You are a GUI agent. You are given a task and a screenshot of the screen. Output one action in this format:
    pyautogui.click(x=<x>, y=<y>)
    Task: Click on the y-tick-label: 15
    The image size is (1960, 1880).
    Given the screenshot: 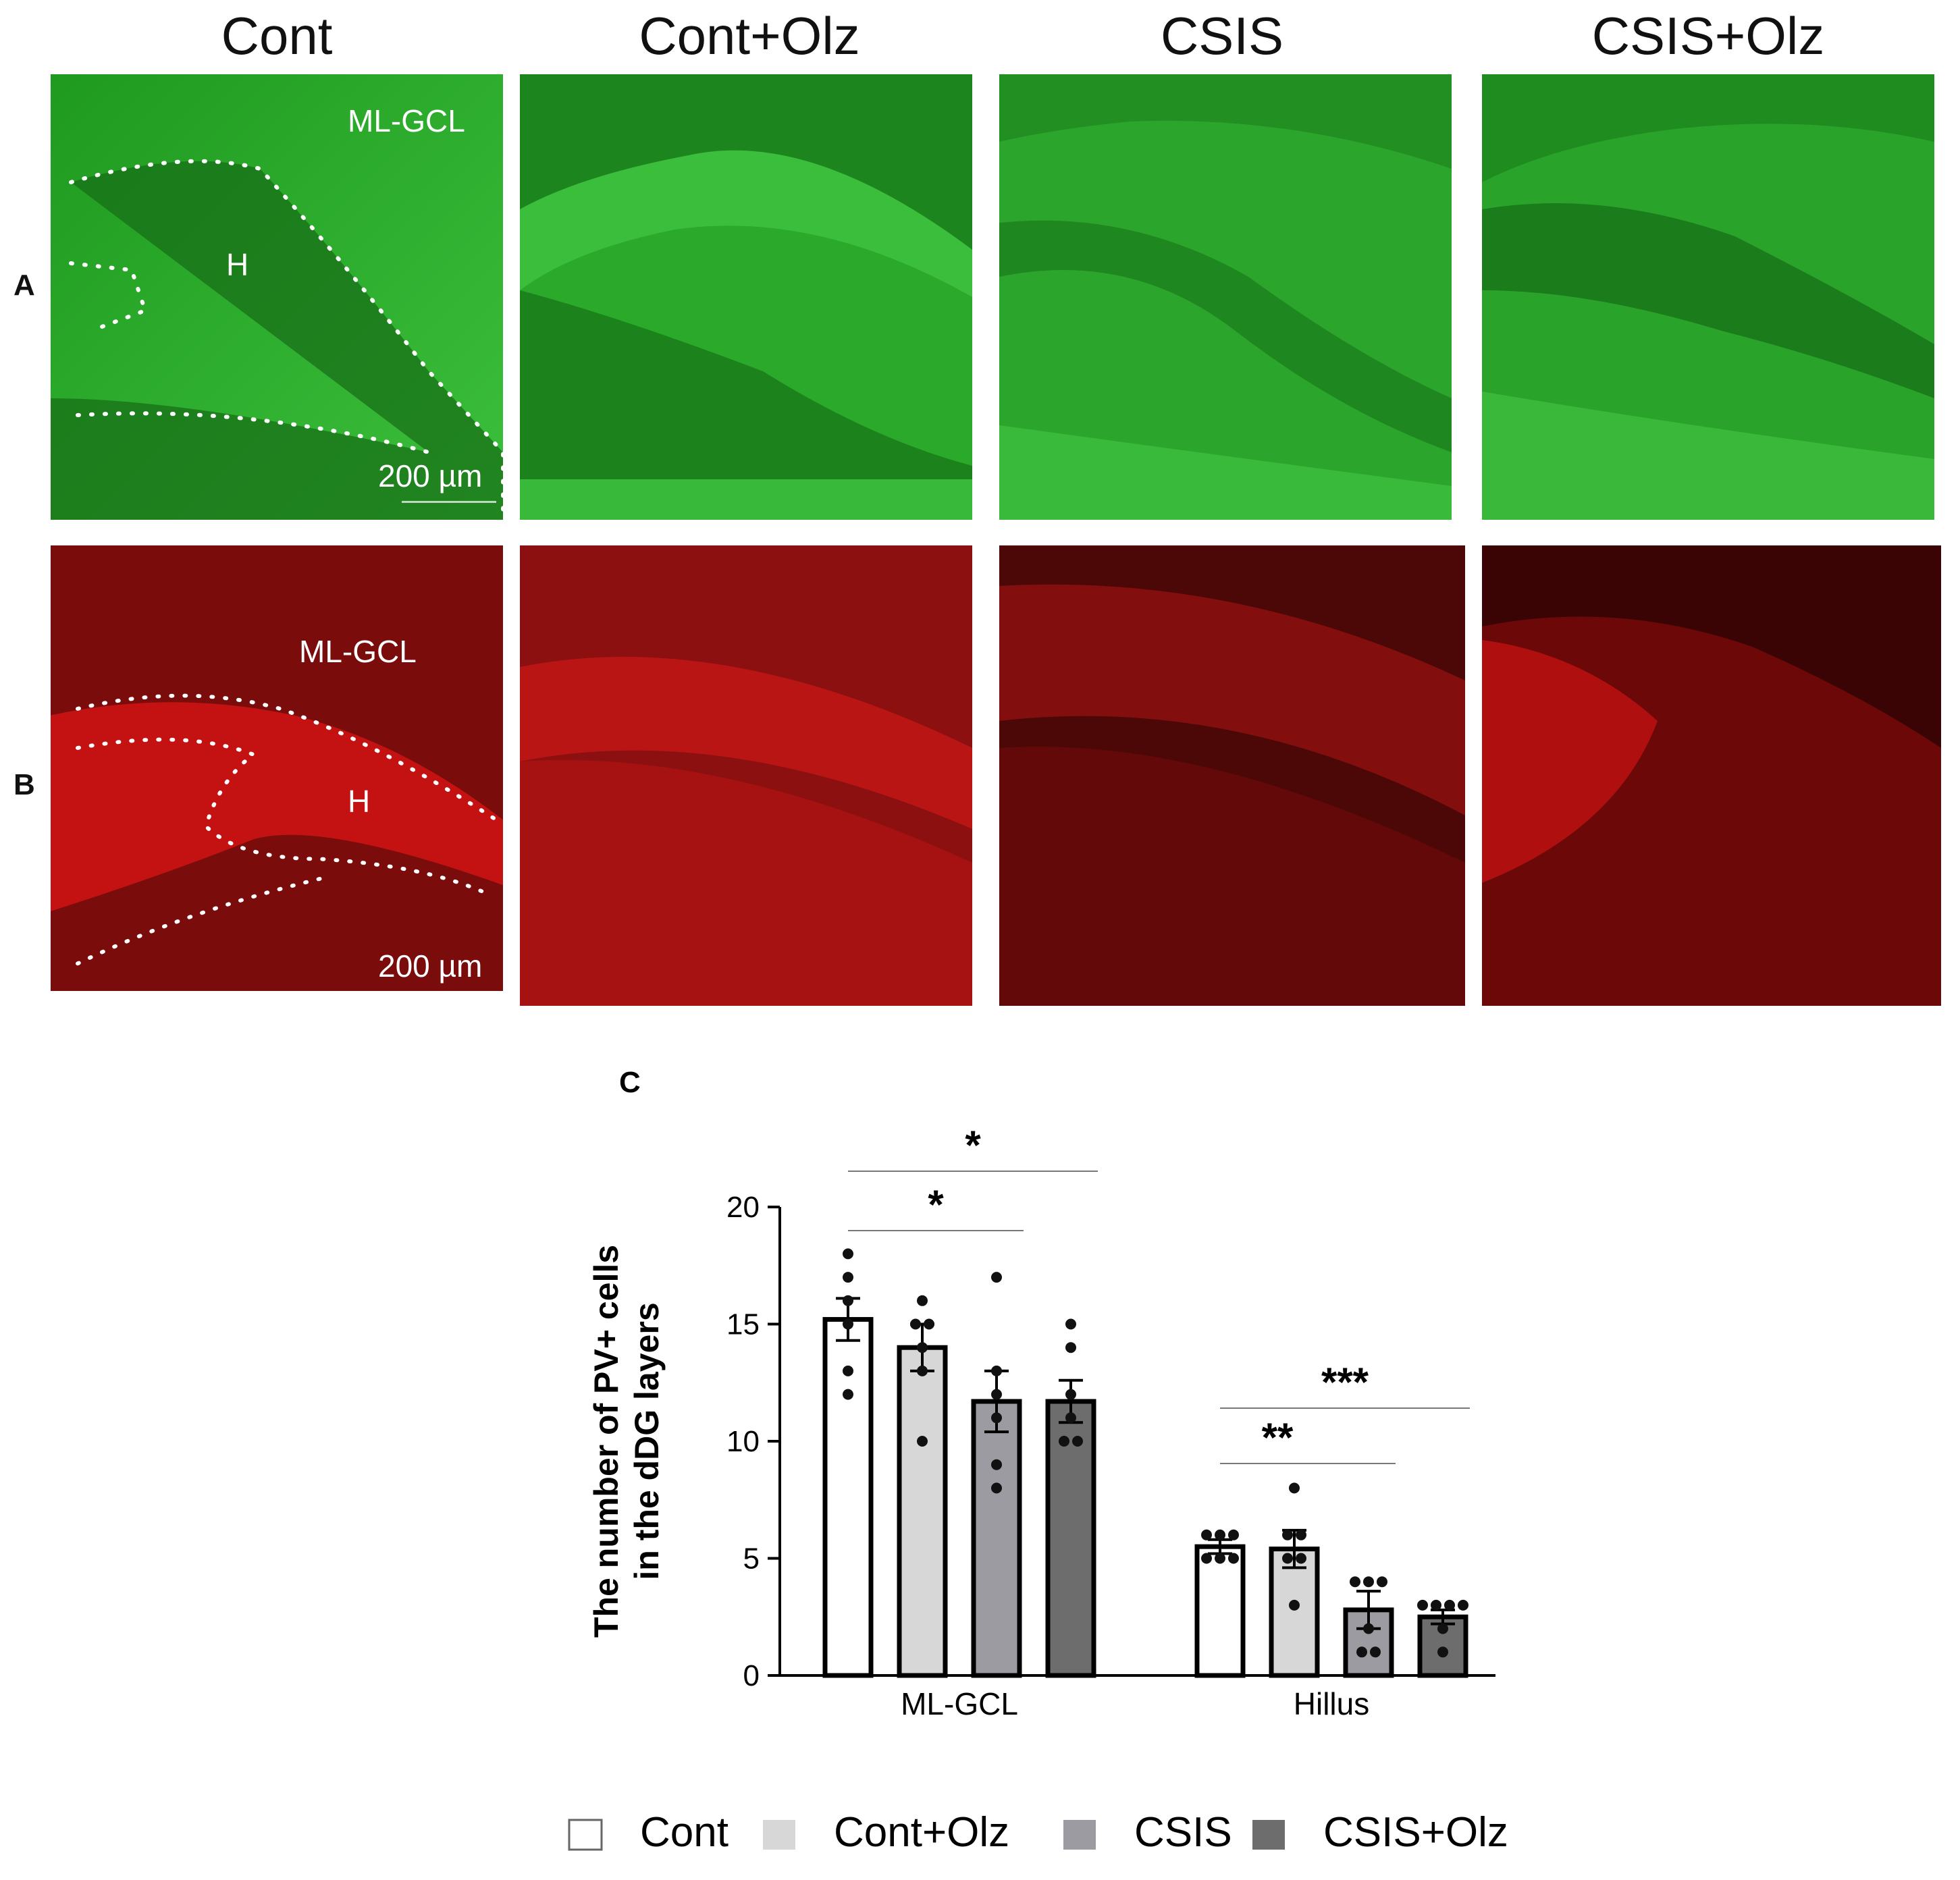 What is the action you would take?
    pyautogui.click(x=743, y=1324)
    